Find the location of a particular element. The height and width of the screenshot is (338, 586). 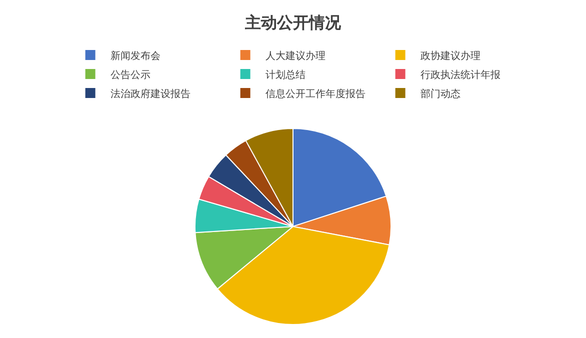

legend-label: 行政执法统计年报 is located at coordinates (460, 74).